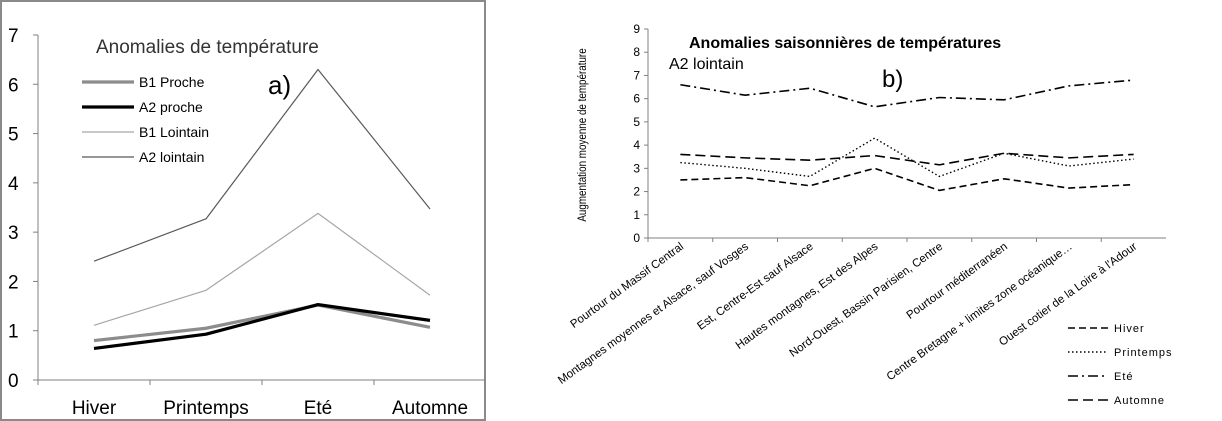 The width and height of the screenshot is (1222, 421). What do you see at coordinates (907, 179) in the screenshot?
I see `series-line-hiver` at bounding box center [907, 179].